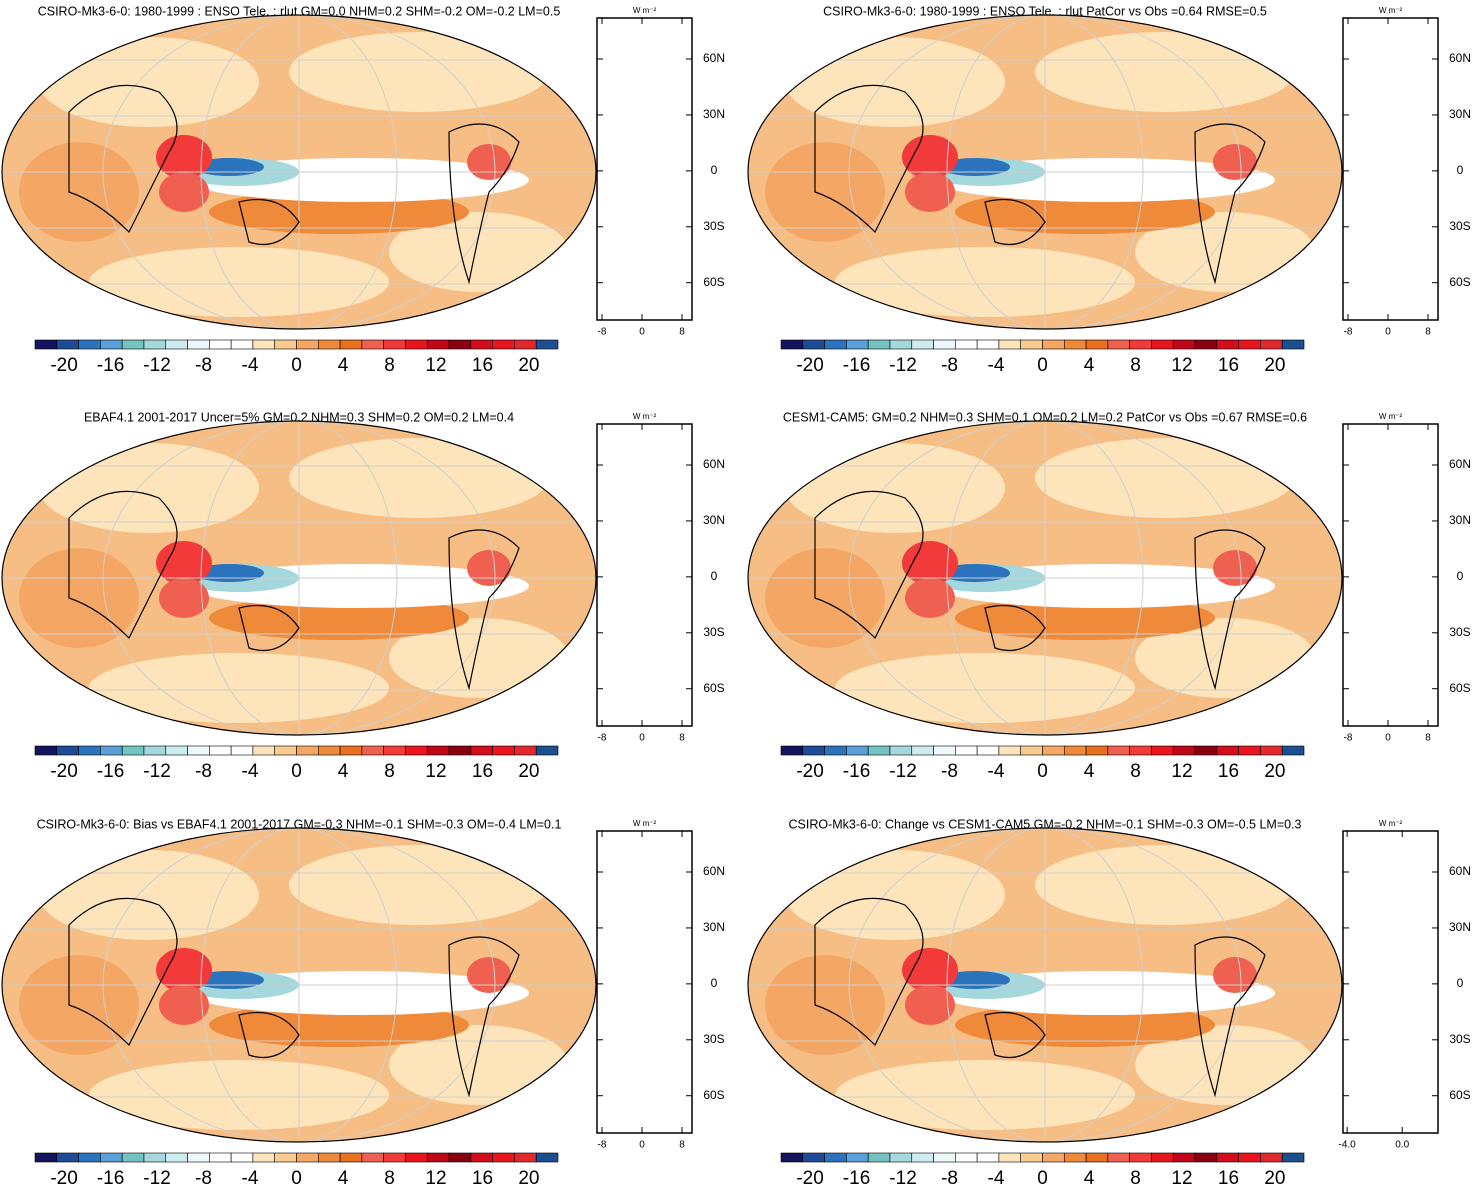  Describe the element at coordinates (1274, 771) in the screenshot. I see `colorbar-label: 20` at that location.